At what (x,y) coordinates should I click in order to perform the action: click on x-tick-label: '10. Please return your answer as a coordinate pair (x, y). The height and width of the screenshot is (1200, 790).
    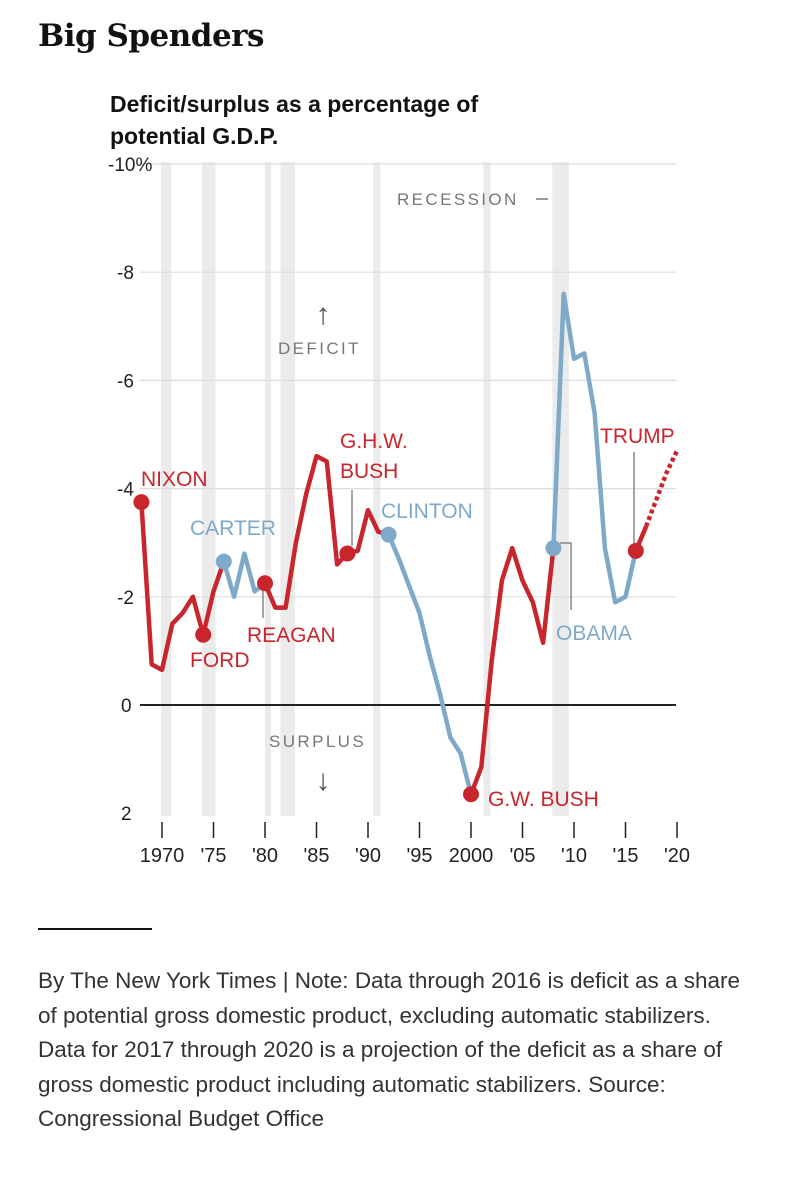
    Looking at the image, I should click on (574, 856).